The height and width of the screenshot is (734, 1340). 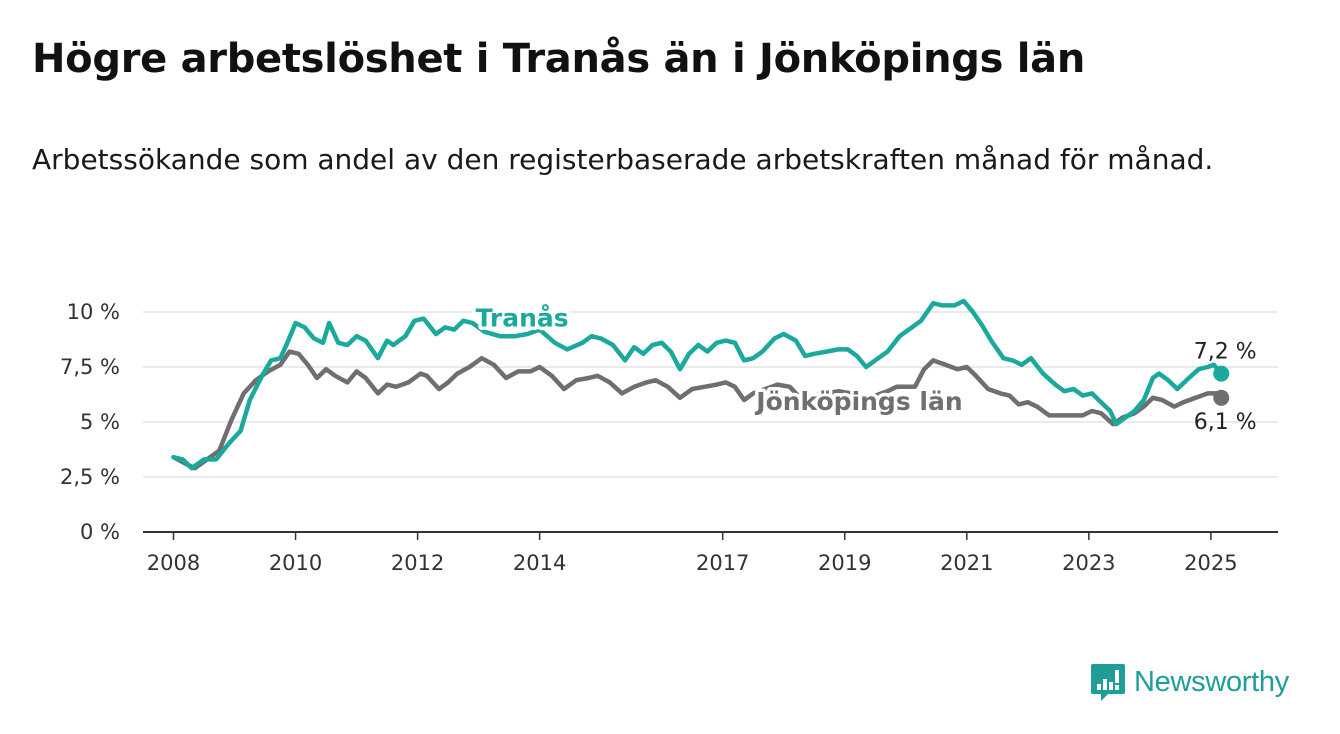 I want to click on x-tick-label: 2010, so click(x=295, y=563).